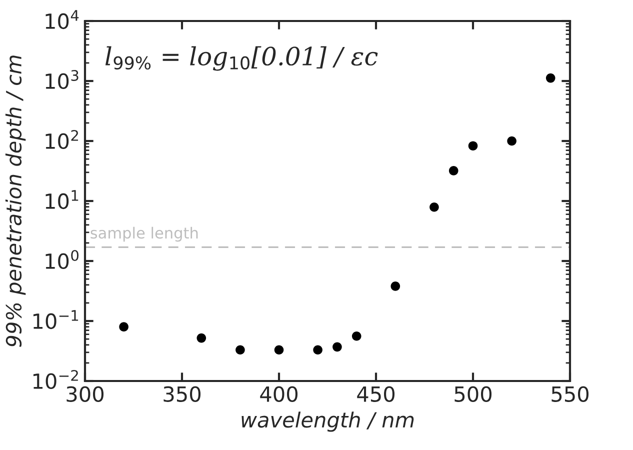  I want to click on y-tick-label: 10$^{2}$, so click(62, 140).